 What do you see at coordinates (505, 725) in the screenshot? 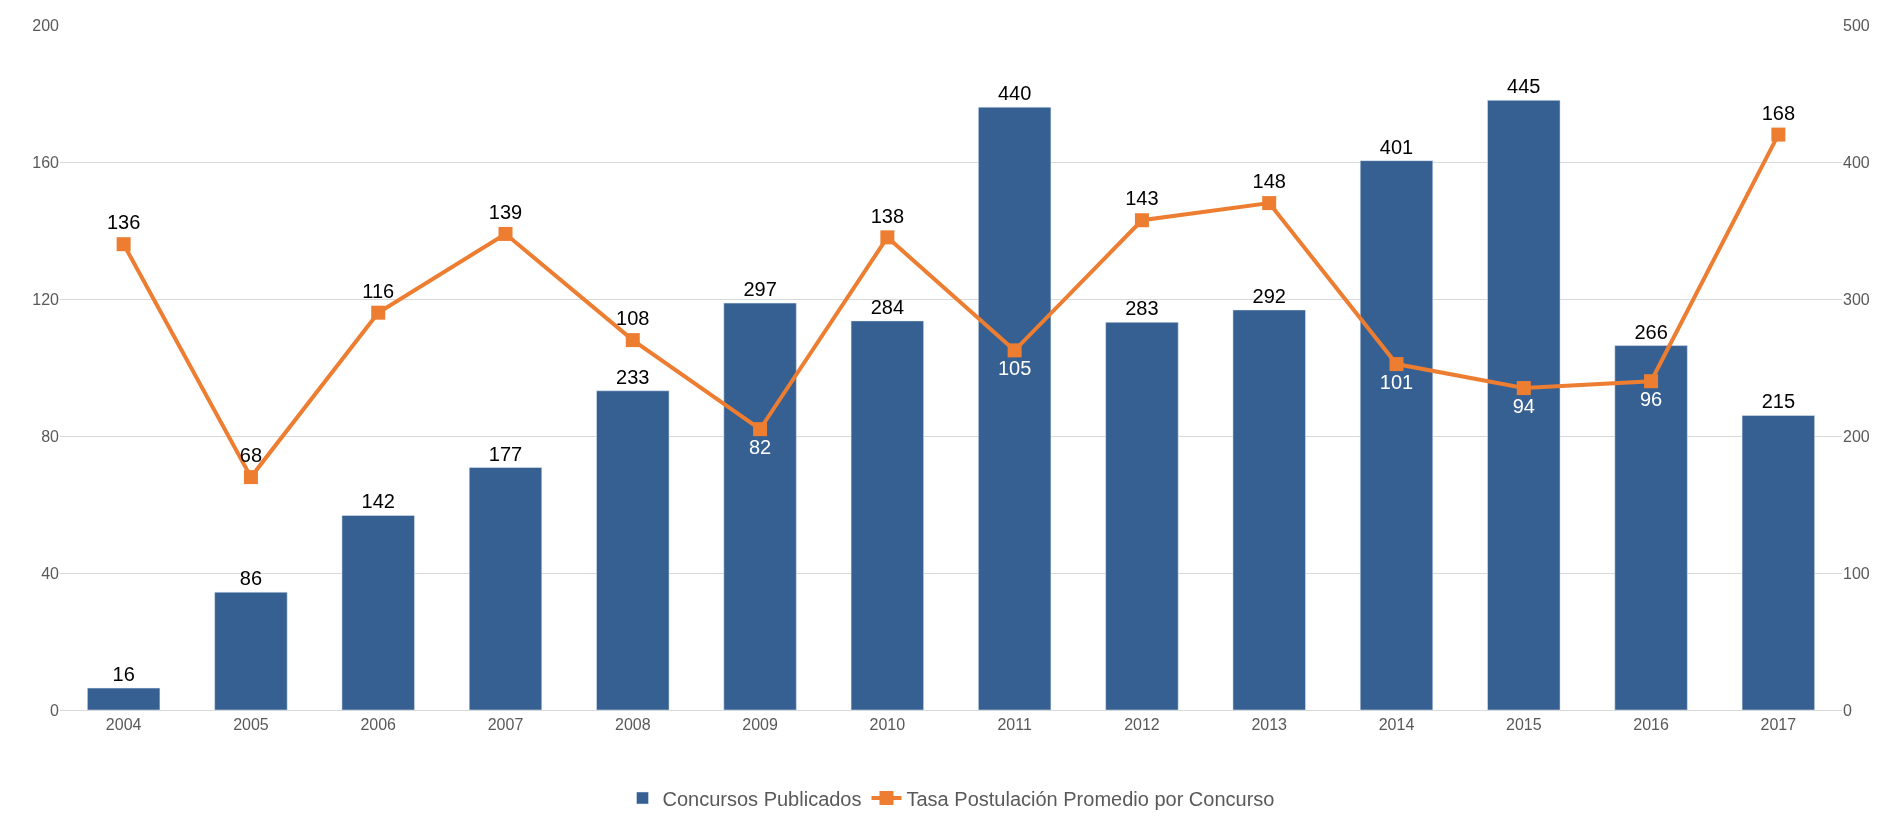
I see `x-tick-label: 2007` at bounding box center [505, 725].